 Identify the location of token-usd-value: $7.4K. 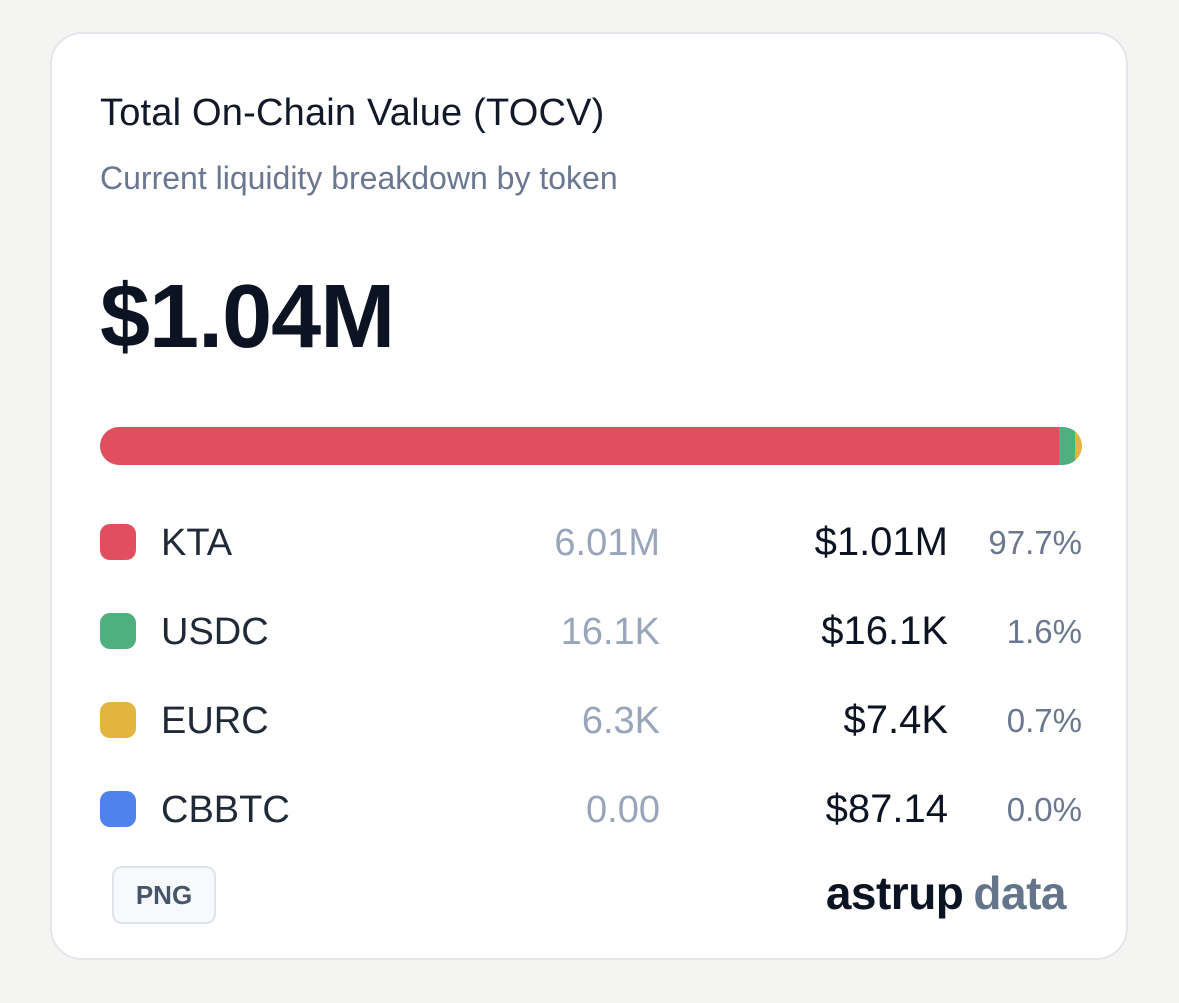
(895, 720).